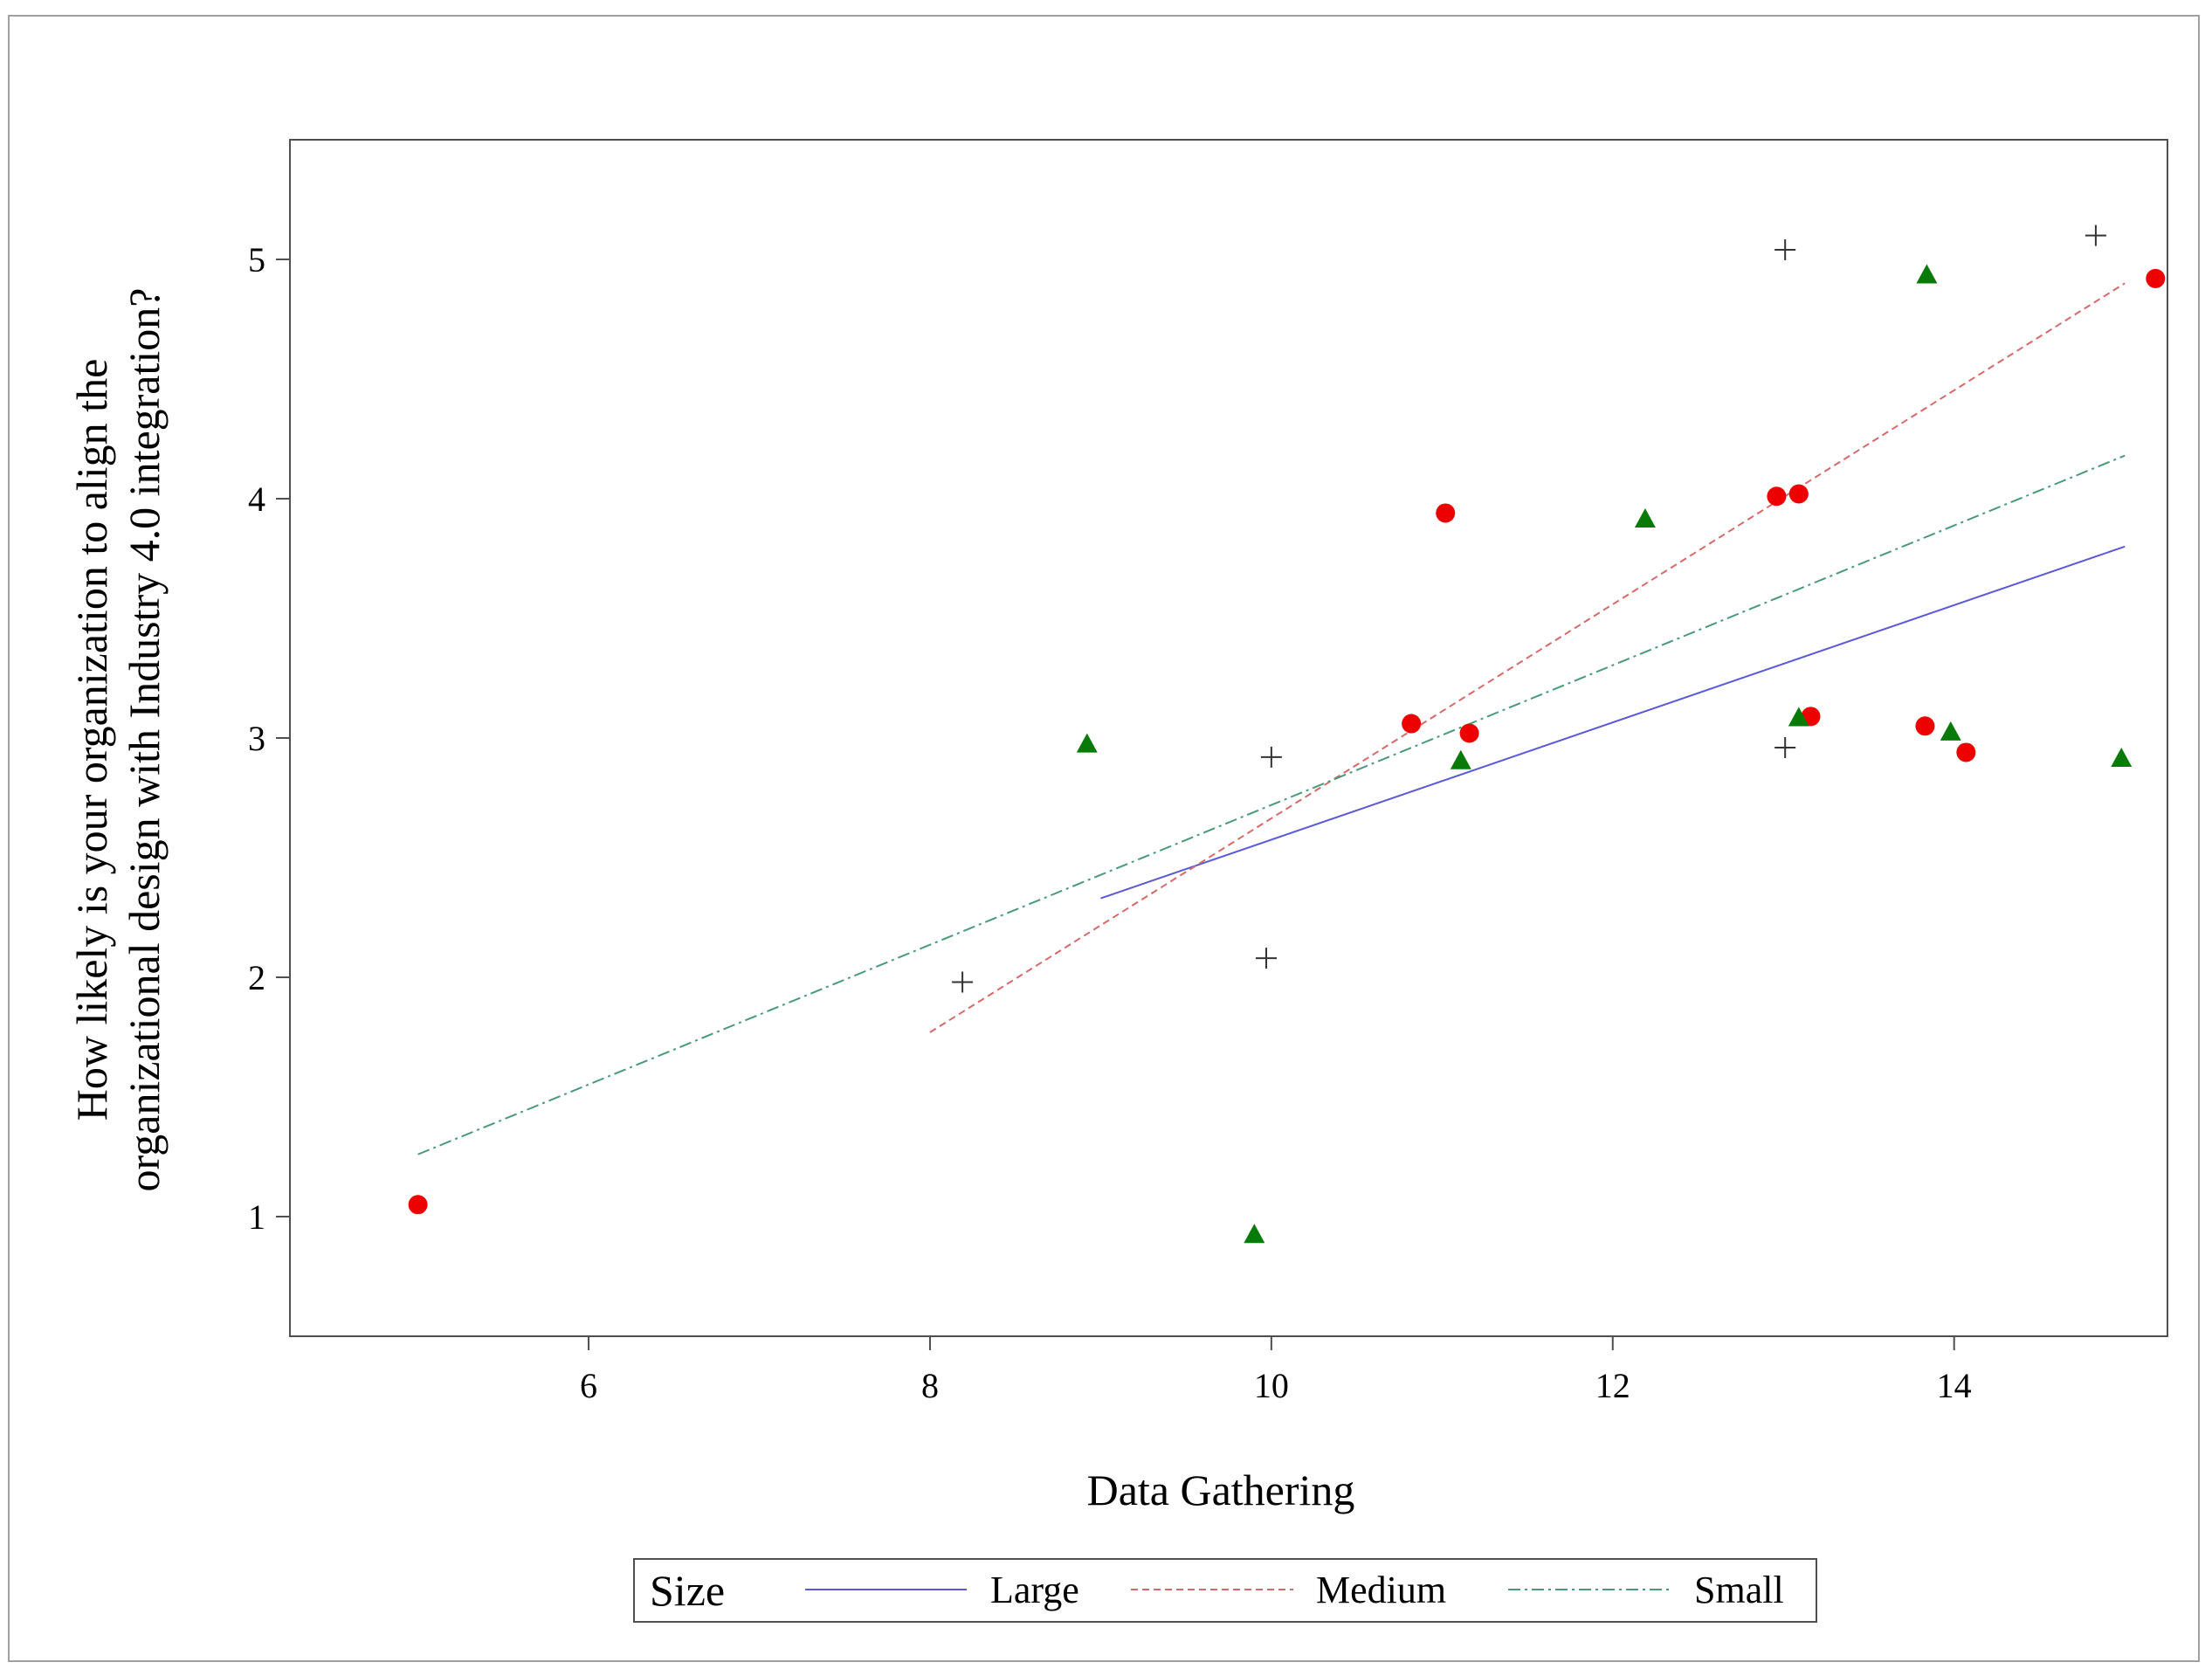 This screenshot has height=1676, width=2212. Describe the element at coordinates (256, 499) in the screenshot. I see `y-tick-label: 4` at that location.